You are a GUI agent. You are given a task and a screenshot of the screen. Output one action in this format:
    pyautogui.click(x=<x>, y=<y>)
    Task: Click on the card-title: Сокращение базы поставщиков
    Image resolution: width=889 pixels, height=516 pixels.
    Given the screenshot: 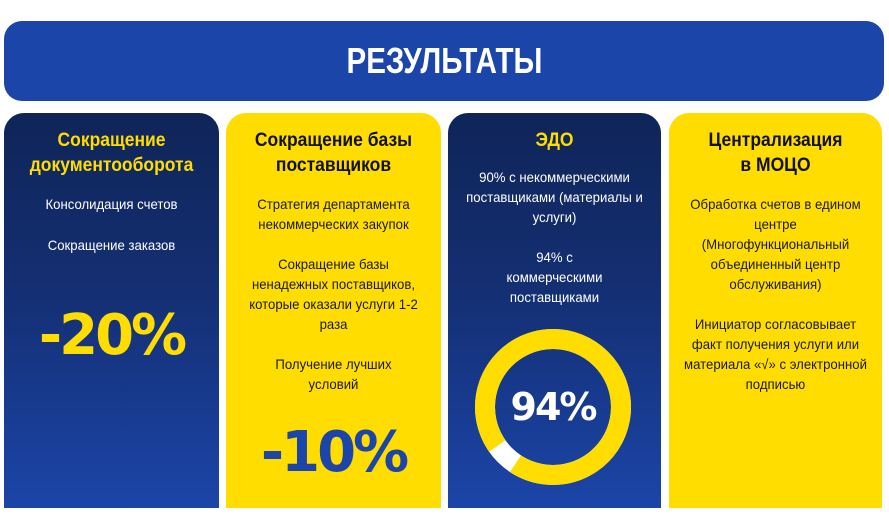 What is the action you would take?
    pyautogui.click(x=334, y=153)
    